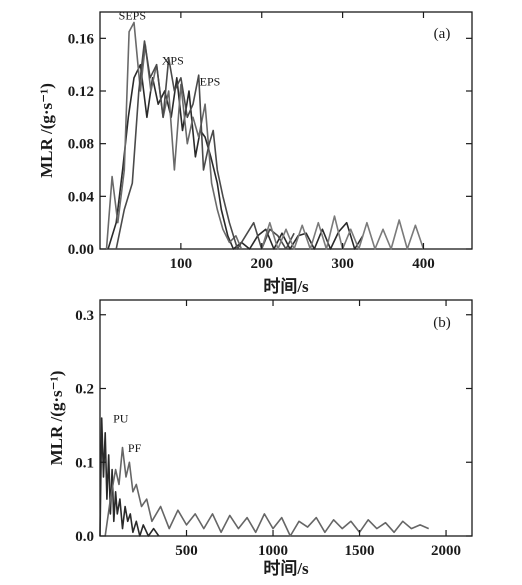 The width and height of the screenshot is (522, 585). I want to click on x-tick-label: 300, so click(342, 264).